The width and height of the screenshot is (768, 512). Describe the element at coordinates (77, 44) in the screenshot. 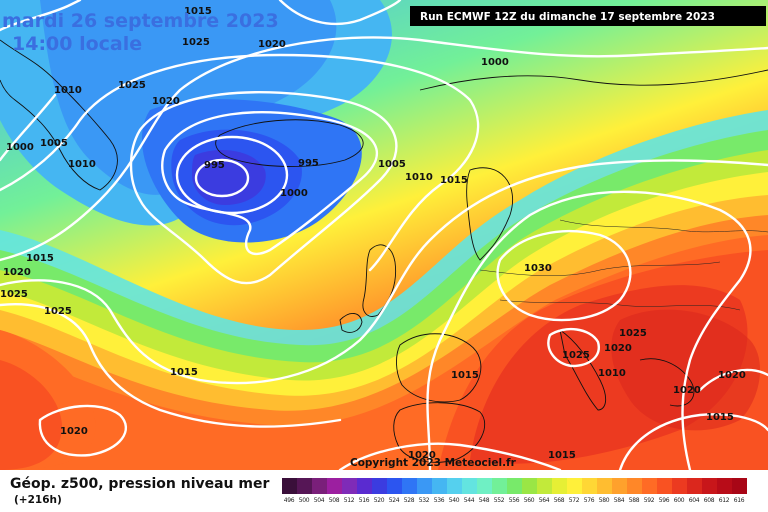

I see `forecast-time-title: 14:00 locale` at that location.